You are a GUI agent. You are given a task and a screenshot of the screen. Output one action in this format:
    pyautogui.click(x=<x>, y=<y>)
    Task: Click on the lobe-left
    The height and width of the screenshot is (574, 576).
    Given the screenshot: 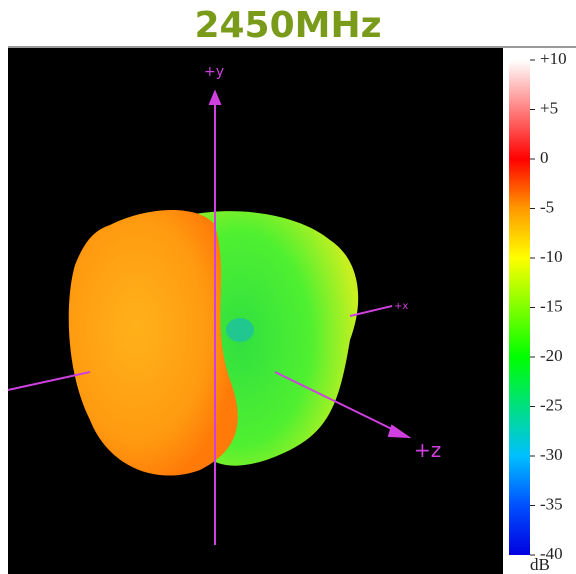 What is the action you would take?
    pyautogui.click(x=153, y=343)
    